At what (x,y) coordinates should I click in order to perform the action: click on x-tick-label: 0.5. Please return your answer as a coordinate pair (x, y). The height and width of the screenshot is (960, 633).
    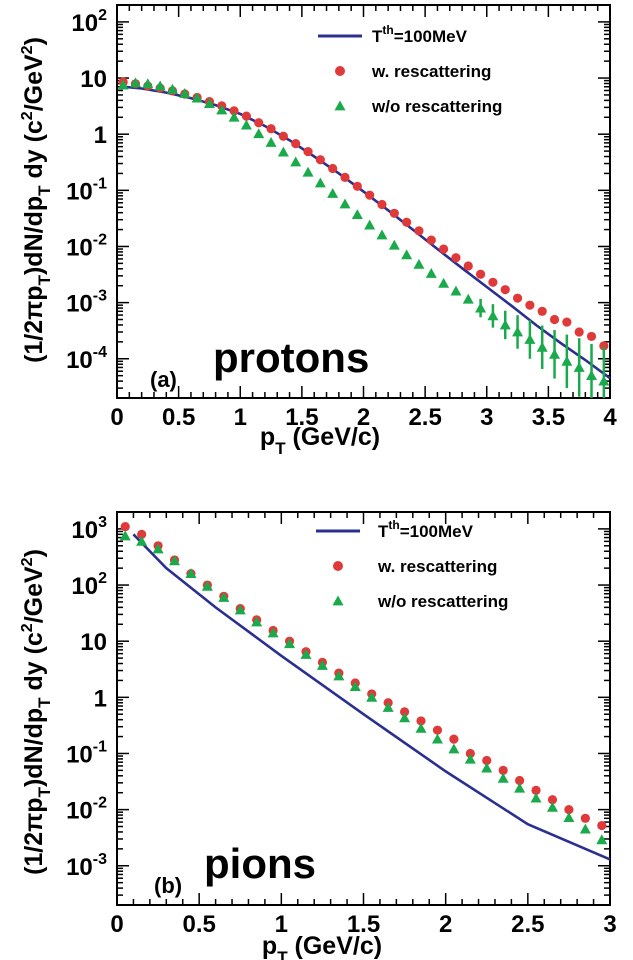
    Looking at the image, I should click on (198, 924).